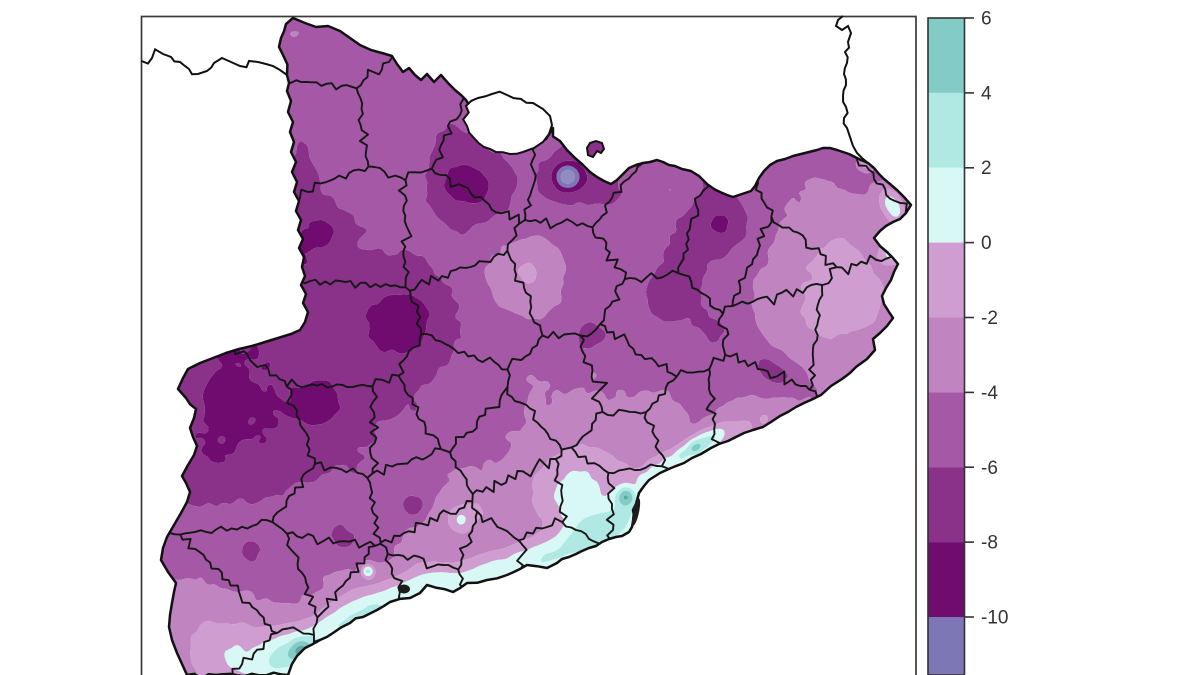 The image size is (1200, 675). Describe the element at coordinates (986, 93) in the screenshot. I see `svg-text: 4` at that location.